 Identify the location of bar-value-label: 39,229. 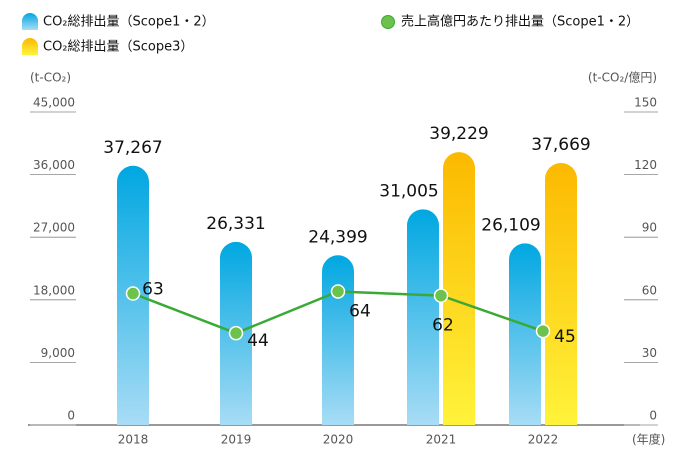
(458, 134).